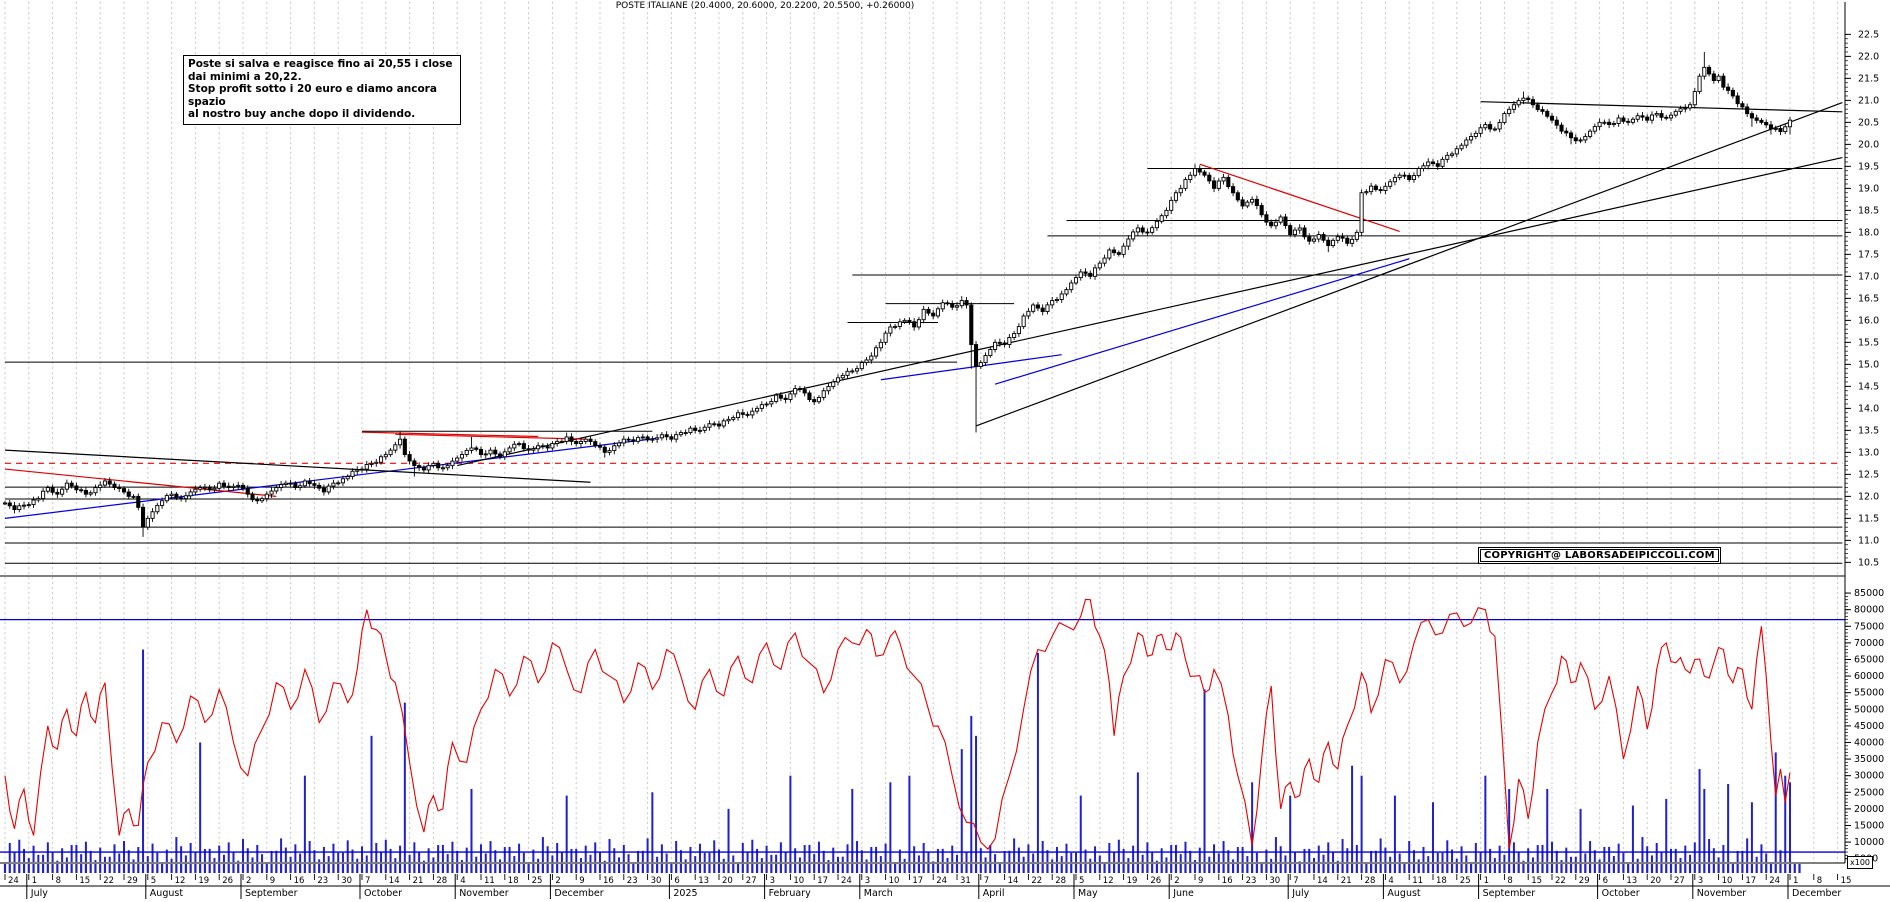 The width and height of the screenshot is (1890, 902). What do you see at coordinates (1868, 34) in the screenshot?
I see `price-tick-label: 22.5` at bounding box center [1868, 34].